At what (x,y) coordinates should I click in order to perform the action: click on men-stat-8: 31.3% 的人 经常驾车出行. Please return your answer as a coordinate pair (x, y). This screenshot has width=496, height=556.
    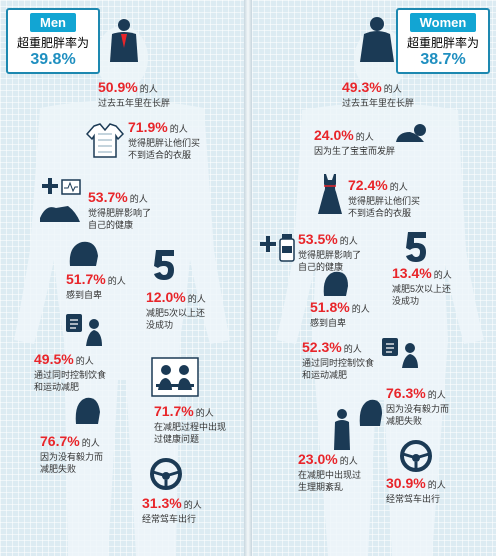
    Looking at the image, I should click on (172, 509).